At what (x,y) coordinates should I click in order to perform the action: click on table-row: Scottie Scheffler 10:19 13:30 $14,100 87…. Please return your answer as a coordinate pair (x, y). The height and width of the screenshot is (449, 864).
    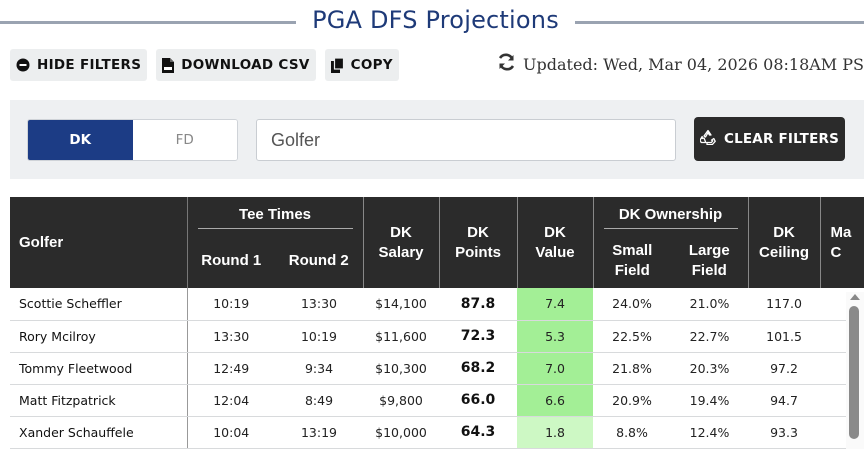
    Looking at the image, I should click on (437, 304).